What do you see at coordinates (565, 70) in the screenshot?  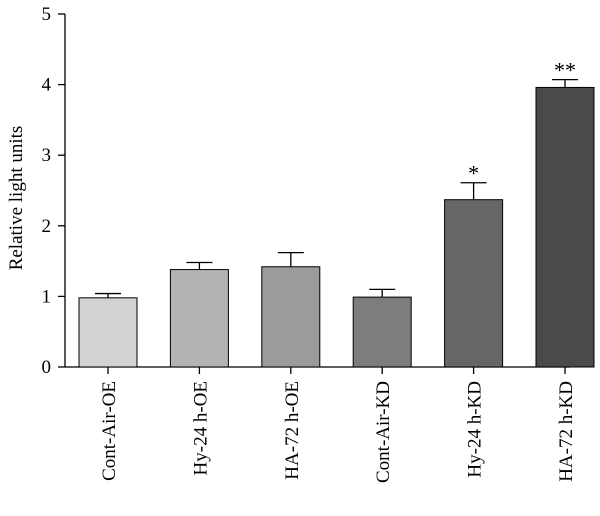 I see `significance-label: **` at bounding box center [565, 70].